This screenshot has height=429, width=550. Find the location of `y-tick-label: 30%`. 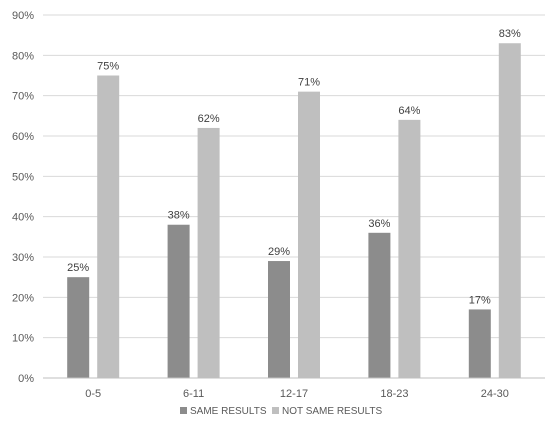

y-tick-label: 30% is located at coordinates (23, 258).